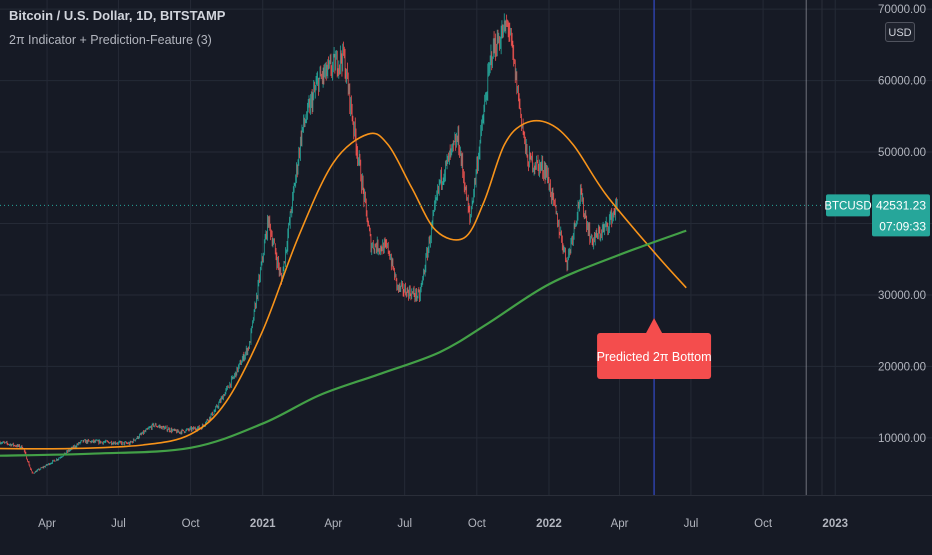 The height and width of the screenshot is (555, 932). Describe the element at coordinates (902, 296) in the screenshot. I see `y-tick-label: 30000.00` at that location.